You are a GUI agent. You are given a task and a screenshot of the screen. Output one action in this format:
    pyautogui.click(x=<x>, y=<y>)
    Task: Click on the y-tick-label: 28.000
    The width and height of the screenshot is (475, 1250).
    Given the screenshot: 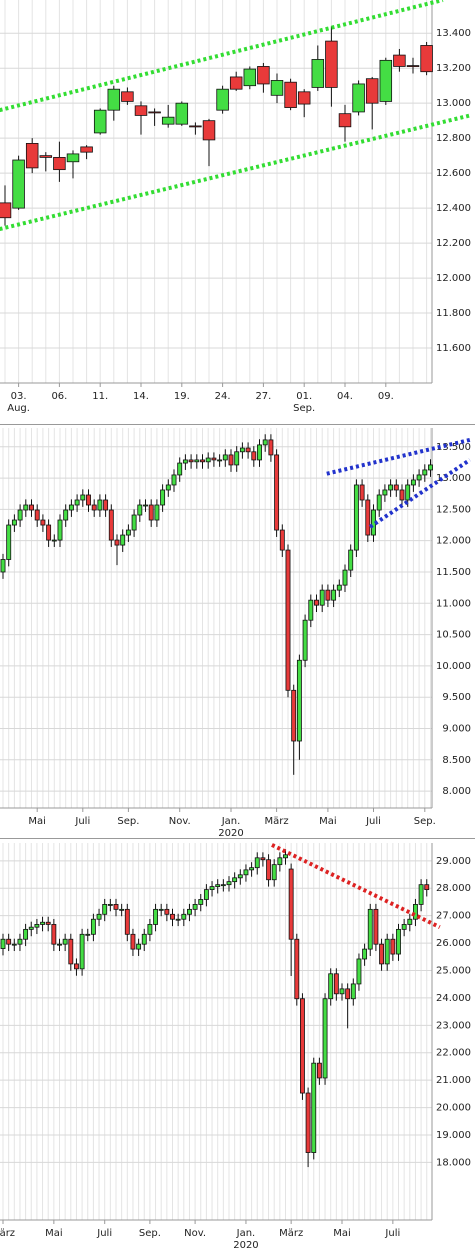 What is the action you would take?
    pyautogui.click(x=453, y=888)
    